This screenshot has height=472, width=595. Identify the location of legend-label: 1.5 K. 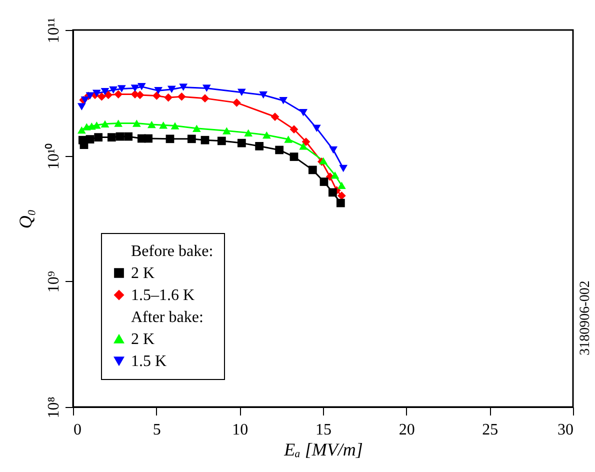
(149, 361).